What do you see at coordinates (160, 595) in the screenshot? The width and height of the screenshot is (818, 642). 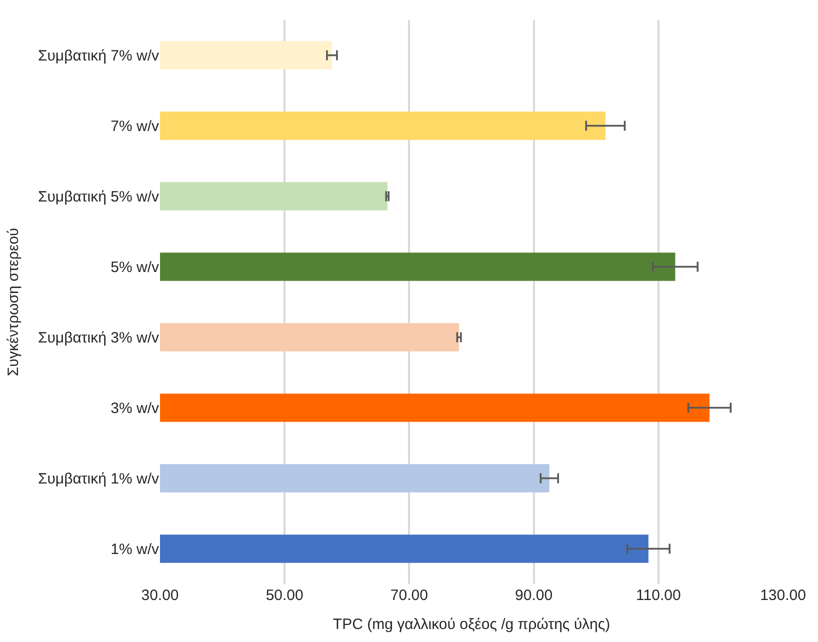 I see `x-tick-label: 30.00` at bounding box center [160, 595].